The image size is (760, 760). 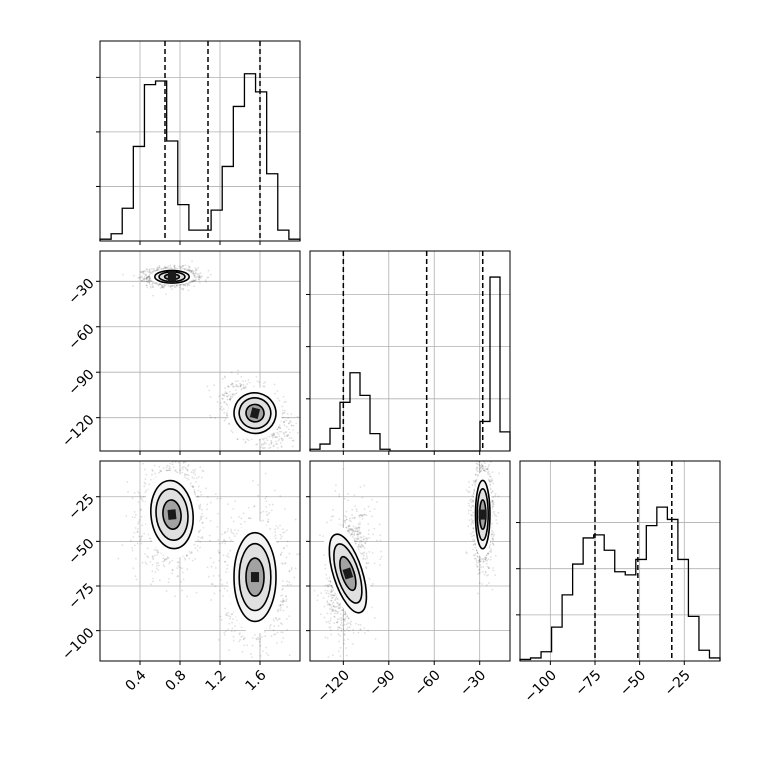 I want to click on pair-p0-p1-samples, so click(x=211, y=355).